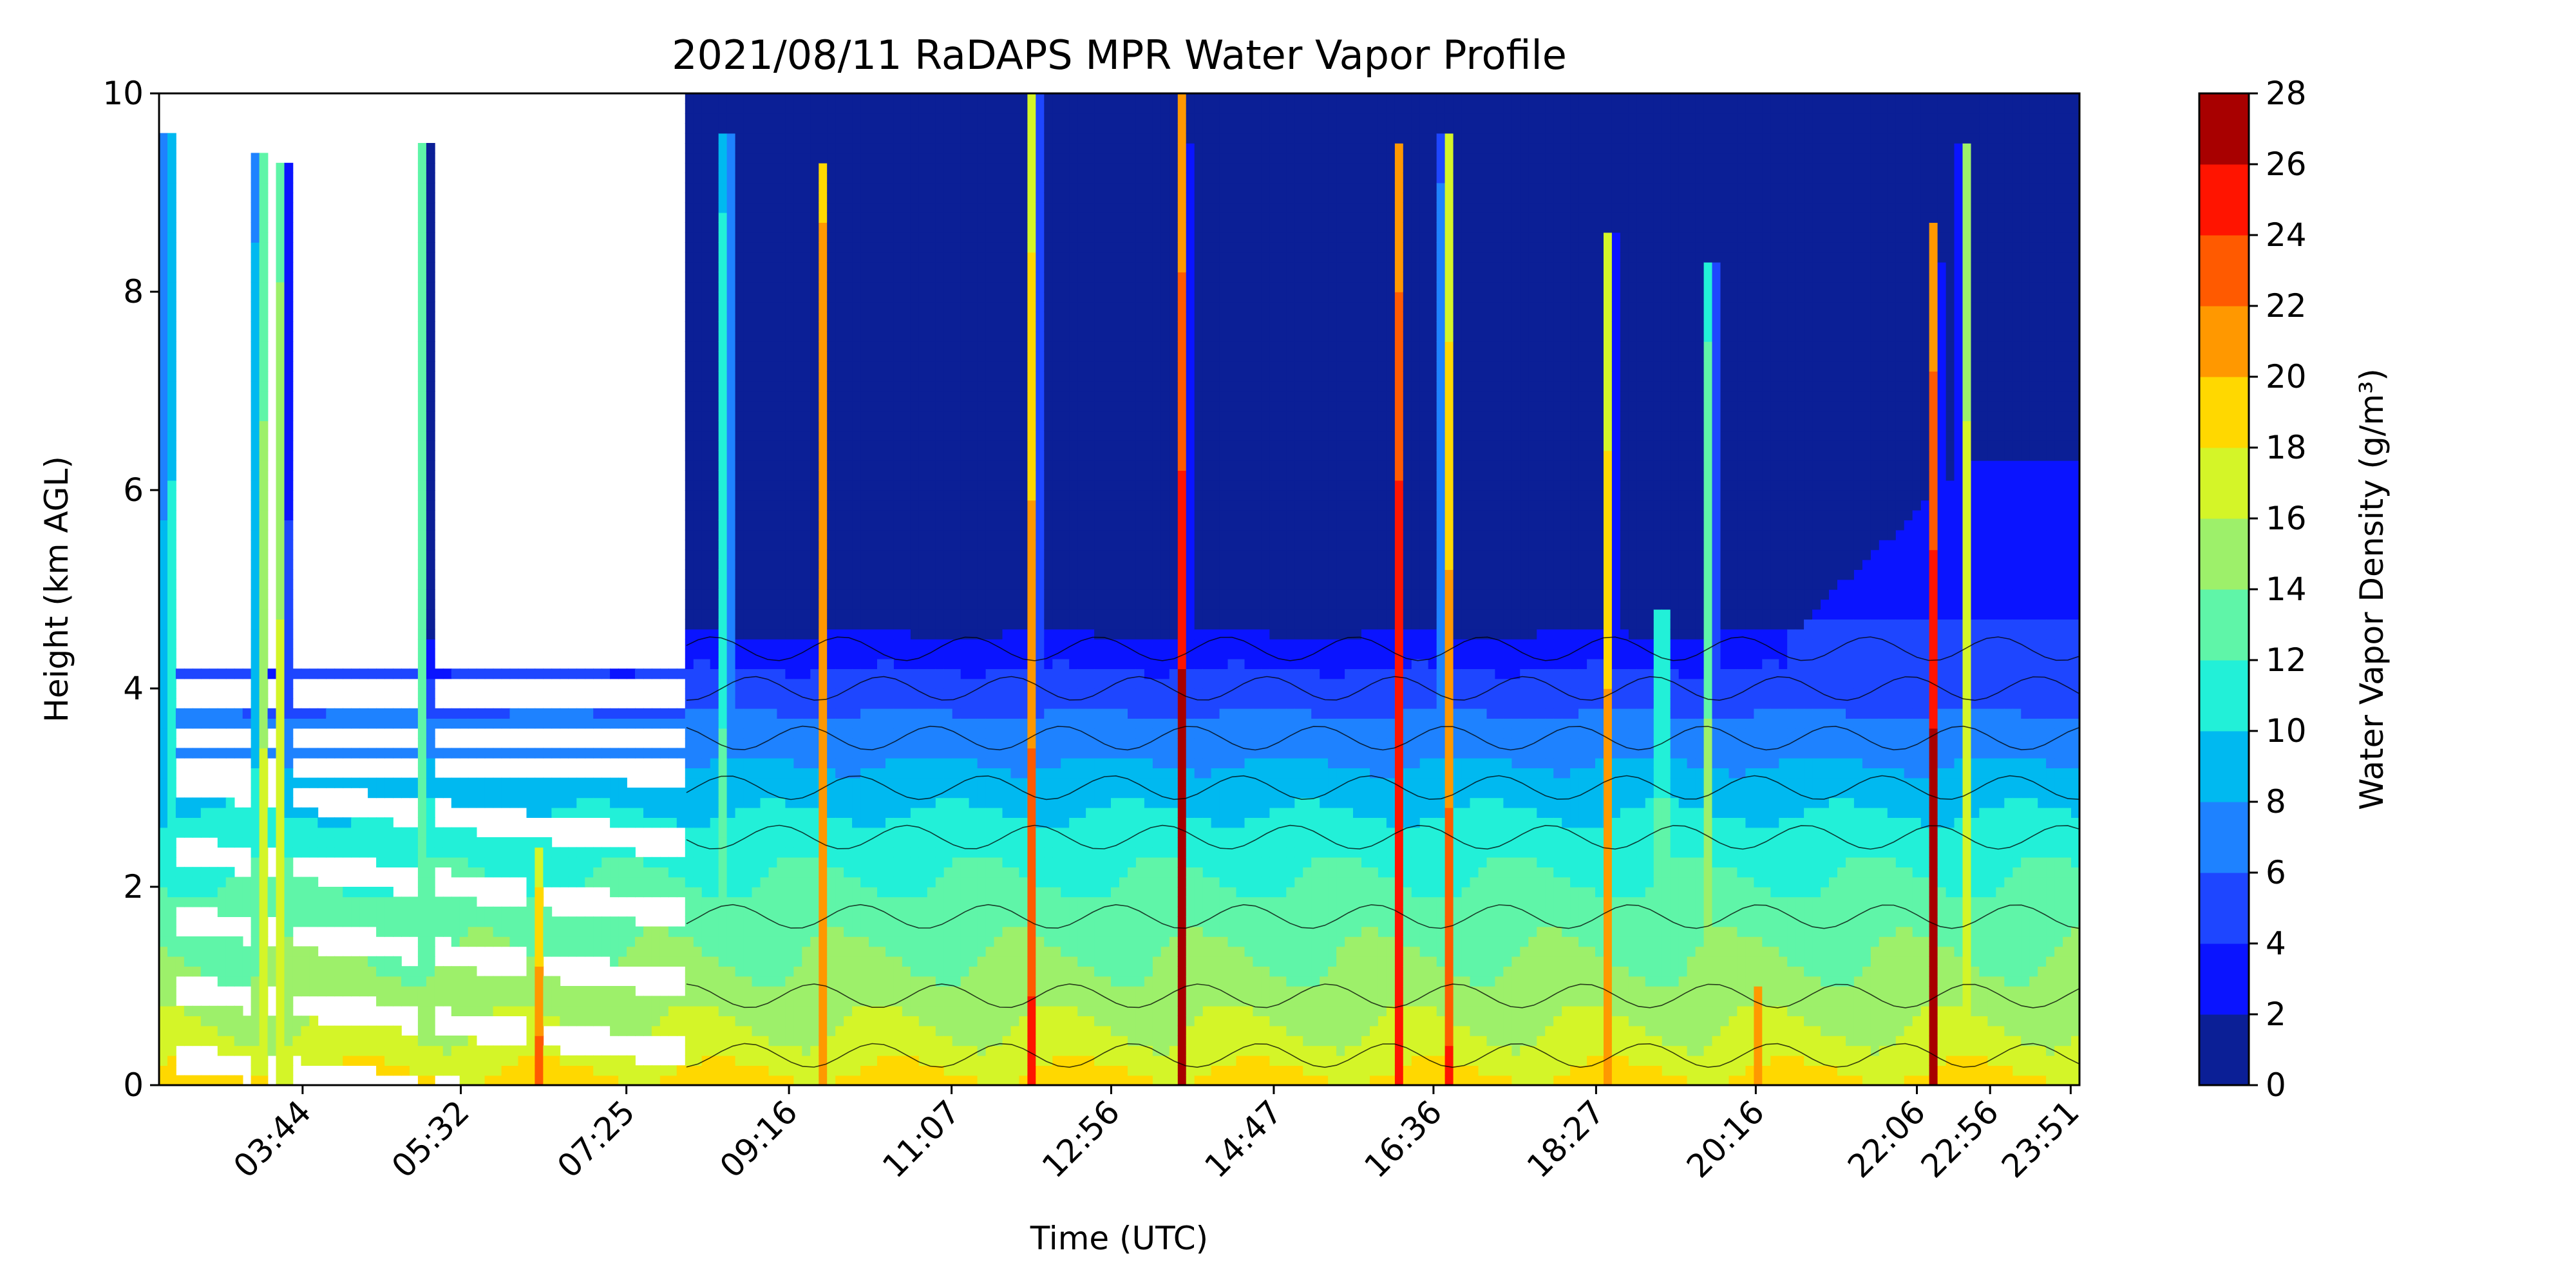 The width and height of the screenshot is (2576, 1288). Describe the element at coordinates (2286, 235) in the screenshot. I see `colorbar-tick-label: 24` at that location.